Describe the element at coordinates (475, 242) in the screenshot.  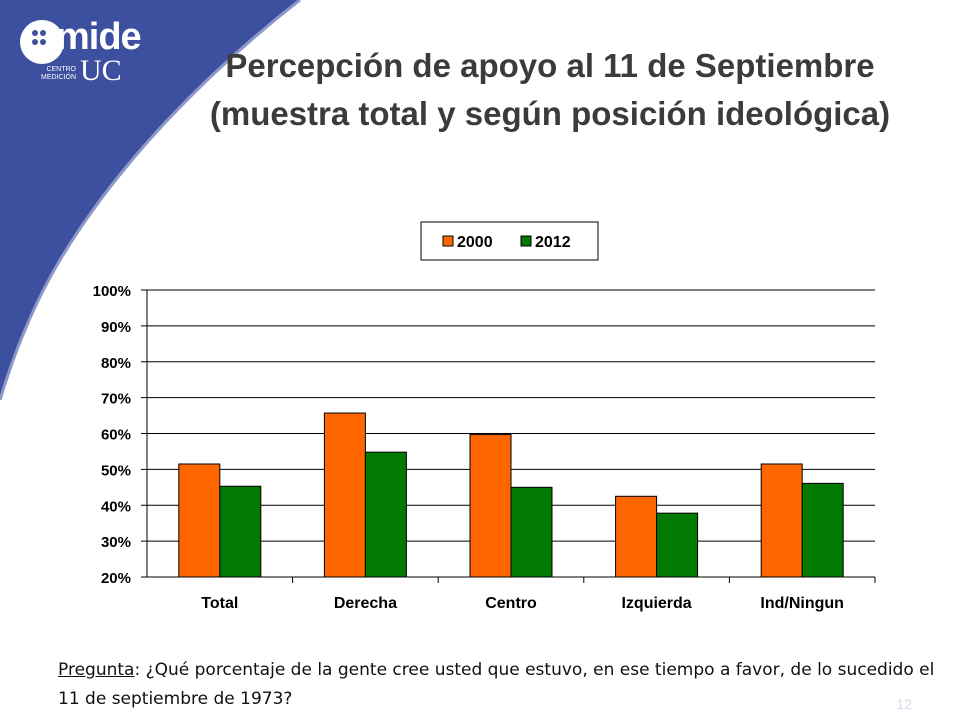
I see `legend-label-2000: 2000` at that location.